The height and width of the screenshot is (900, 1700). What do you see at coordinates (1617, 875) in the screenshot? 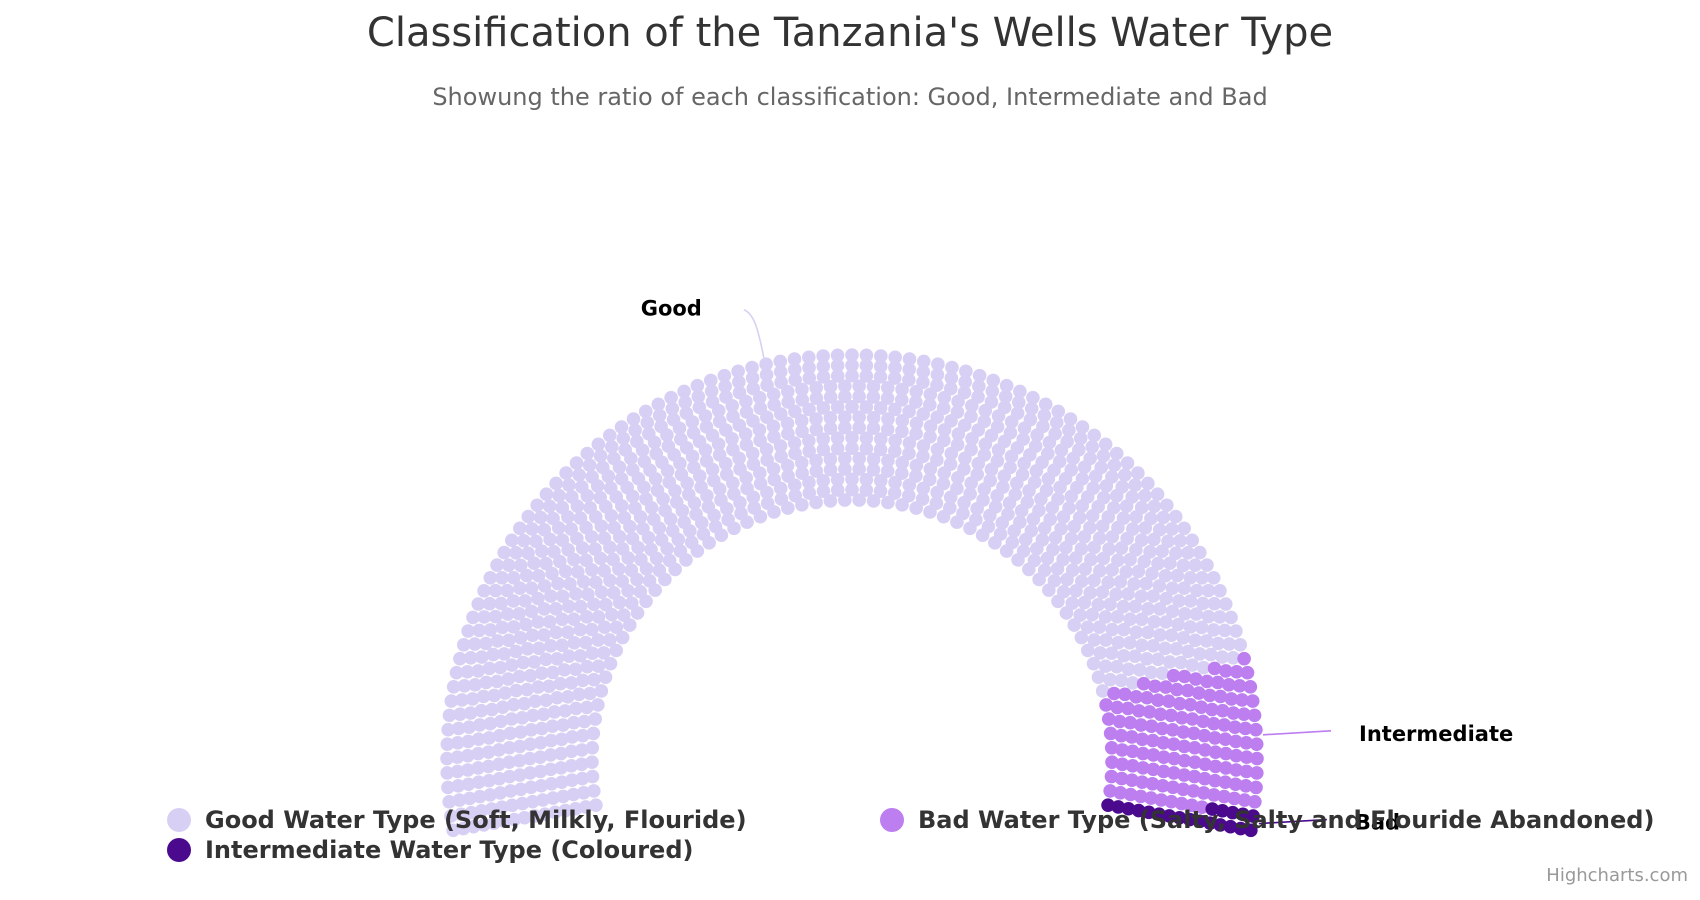
I see `credits-link: Highcharts.com` at bounding box center [1617, 875].